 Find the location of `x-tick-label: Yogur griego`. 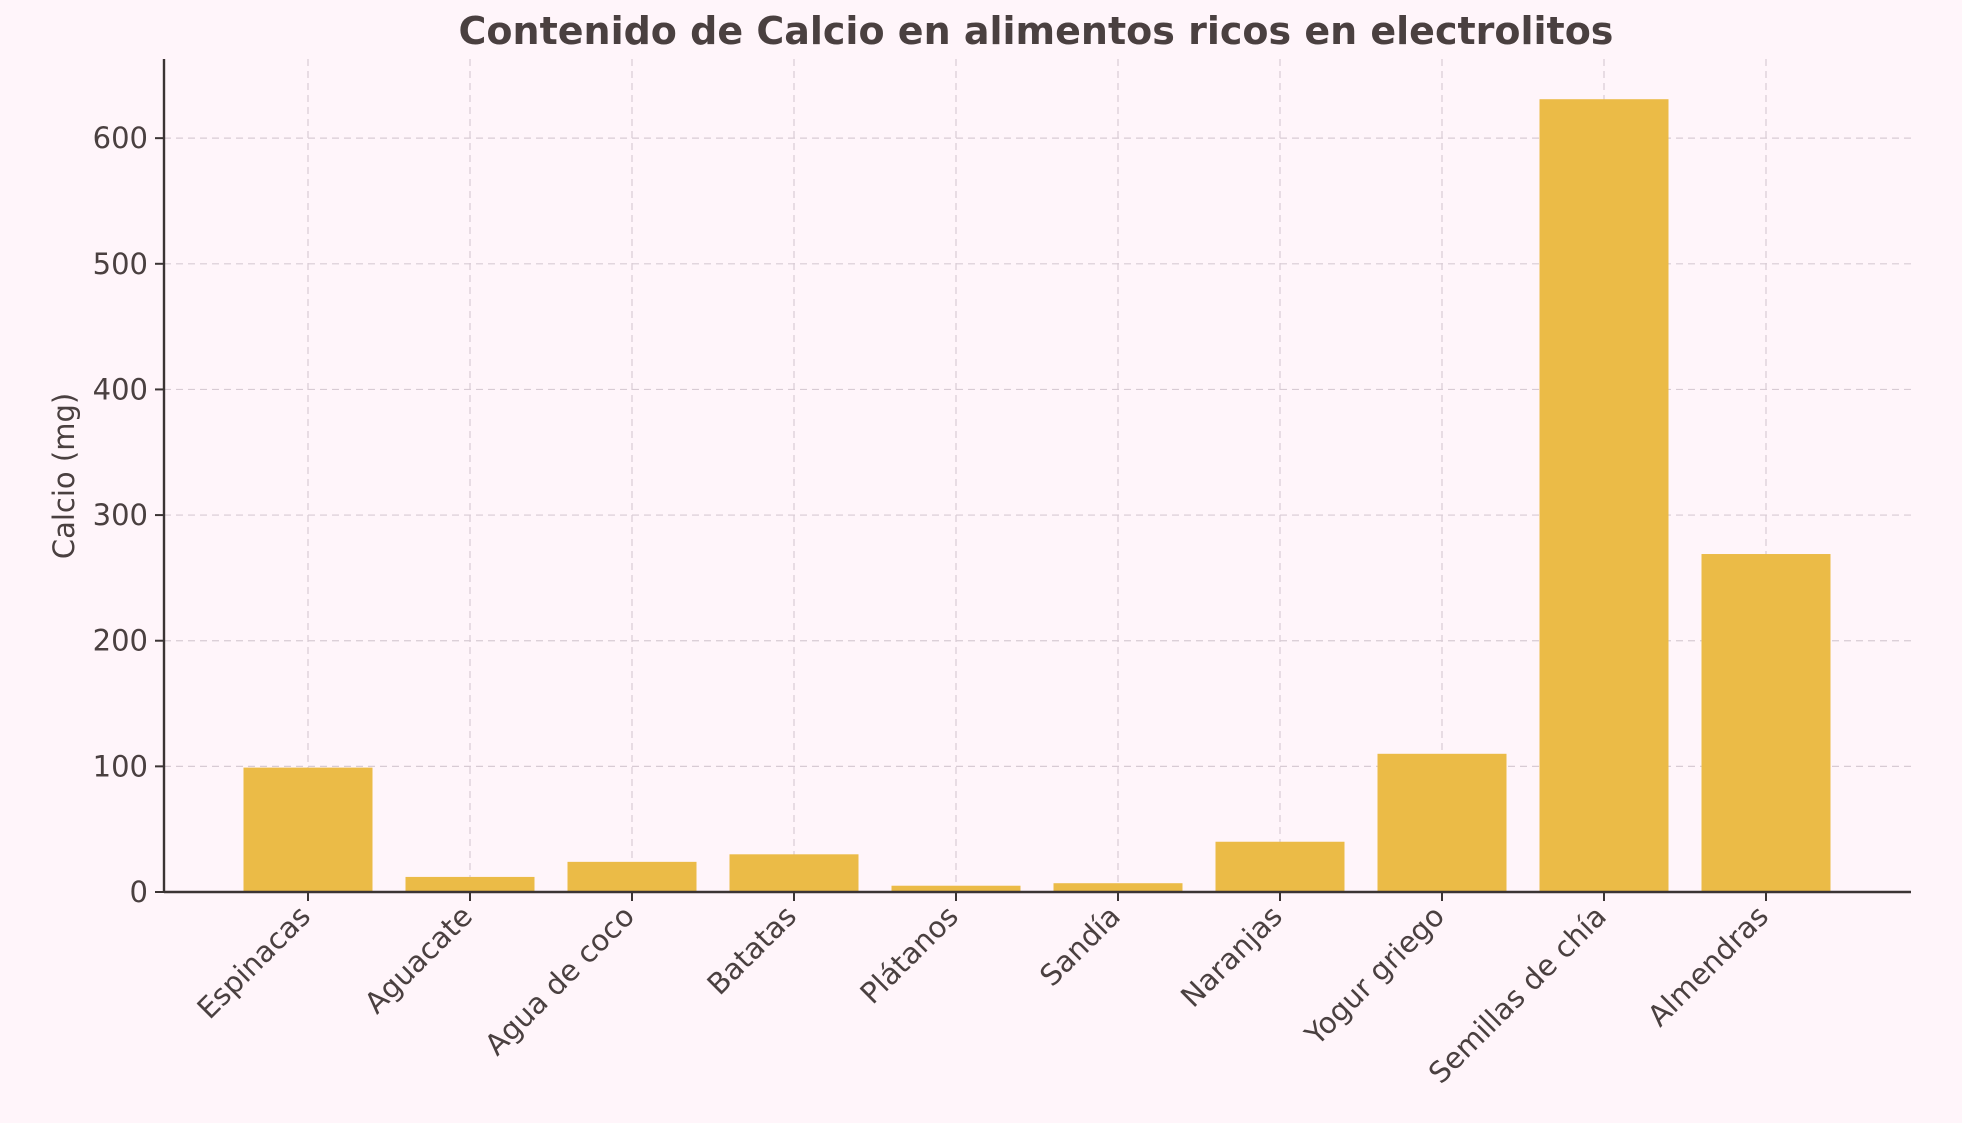

x-tick-label: Yogur griego is located at coordinates (1374, 975).